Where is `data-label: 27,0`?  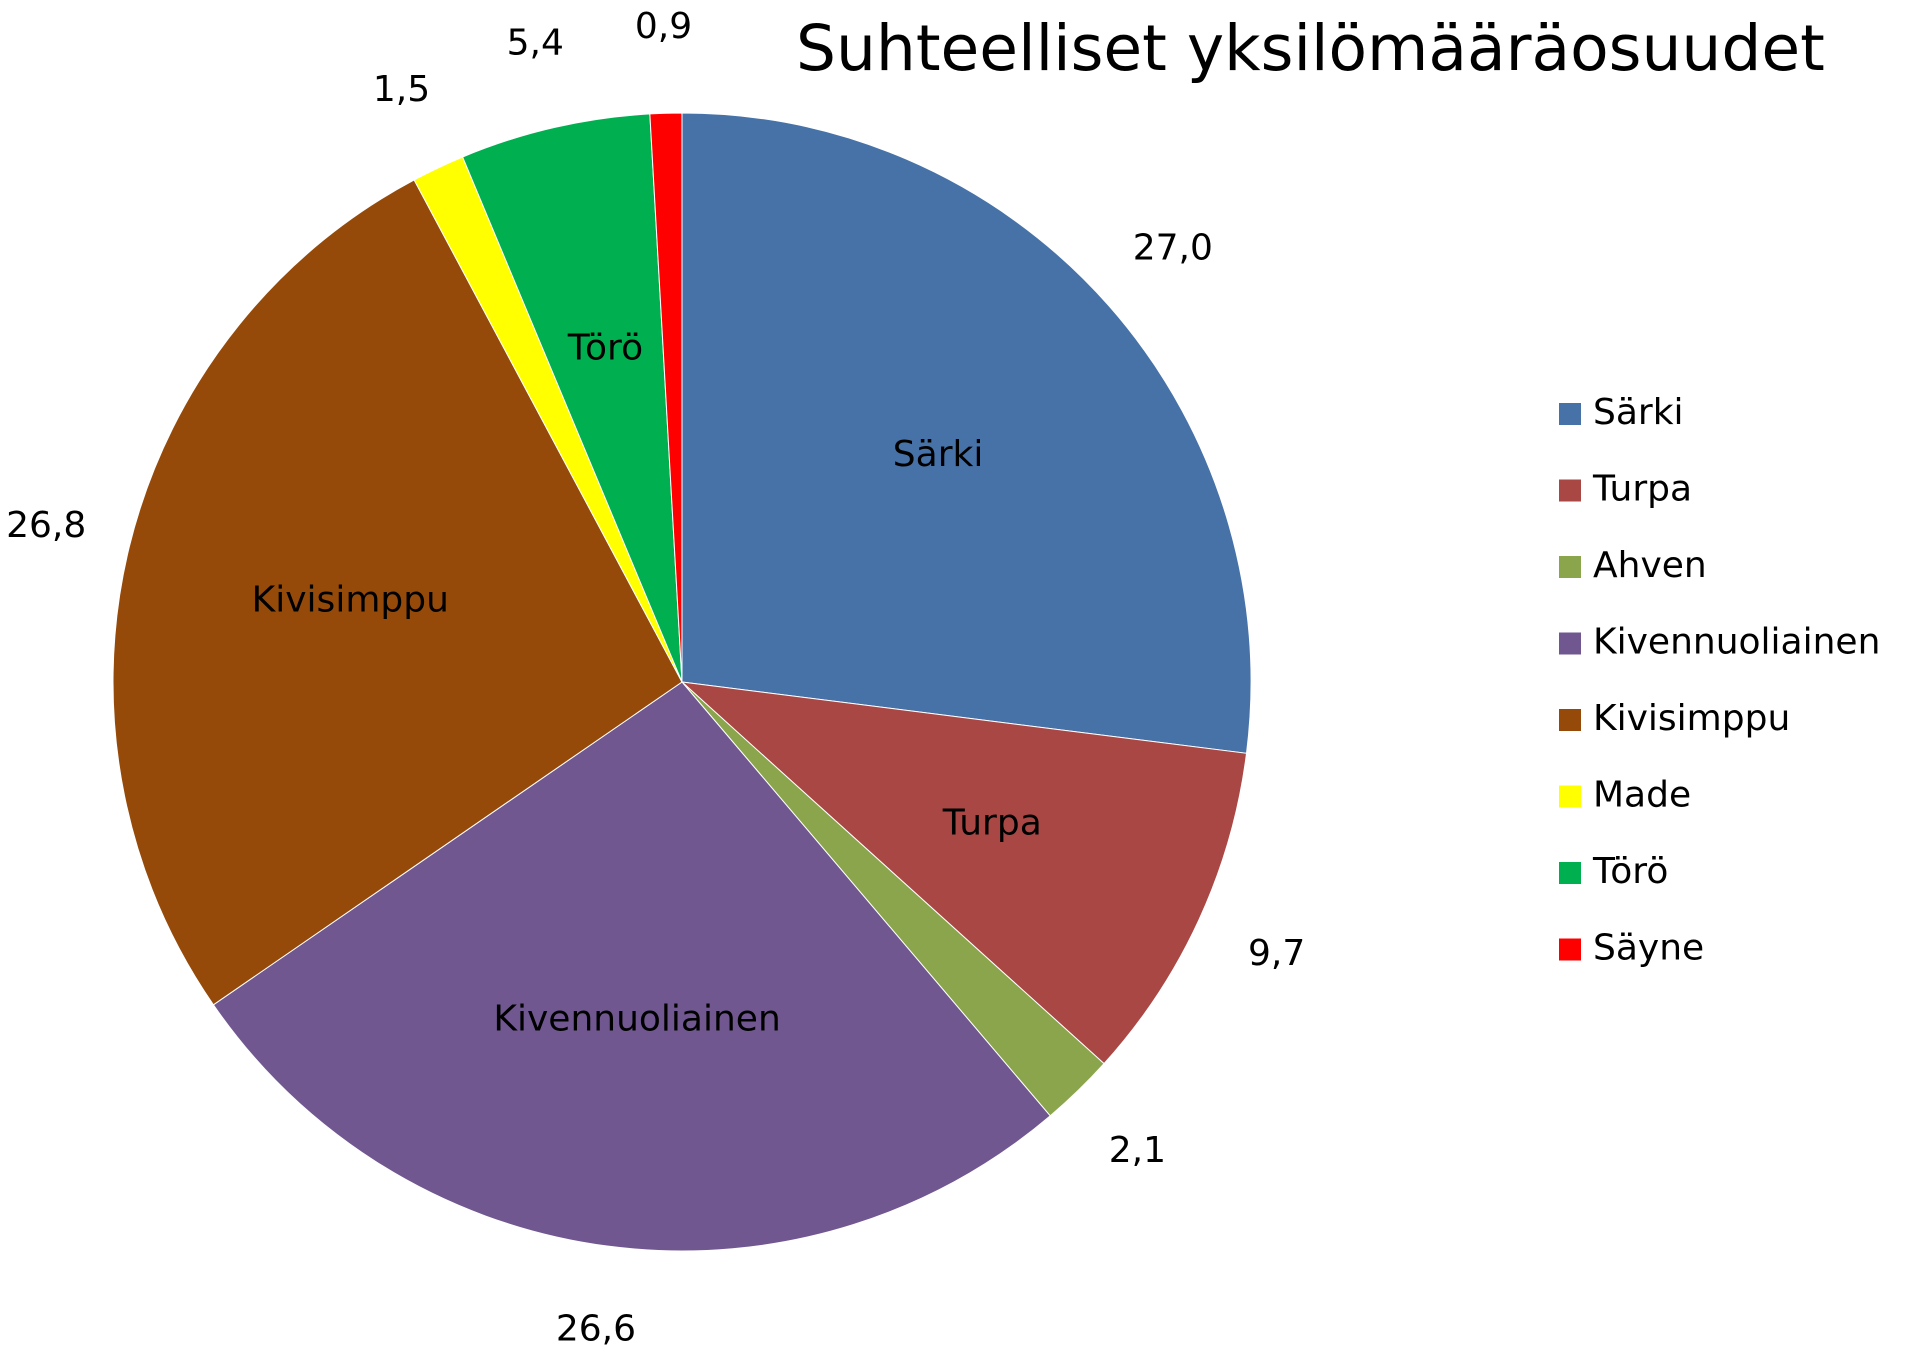
data-label: 27,0 is located at coordinates (1173, 247).